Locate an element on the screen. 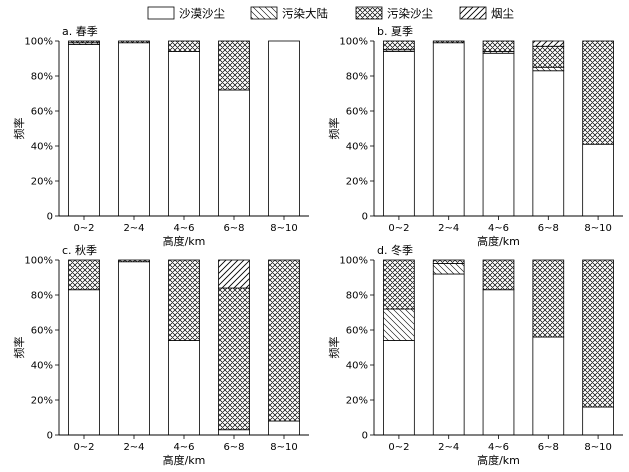  bar-p1-c2-s0 is located at coordinates (498, 134).